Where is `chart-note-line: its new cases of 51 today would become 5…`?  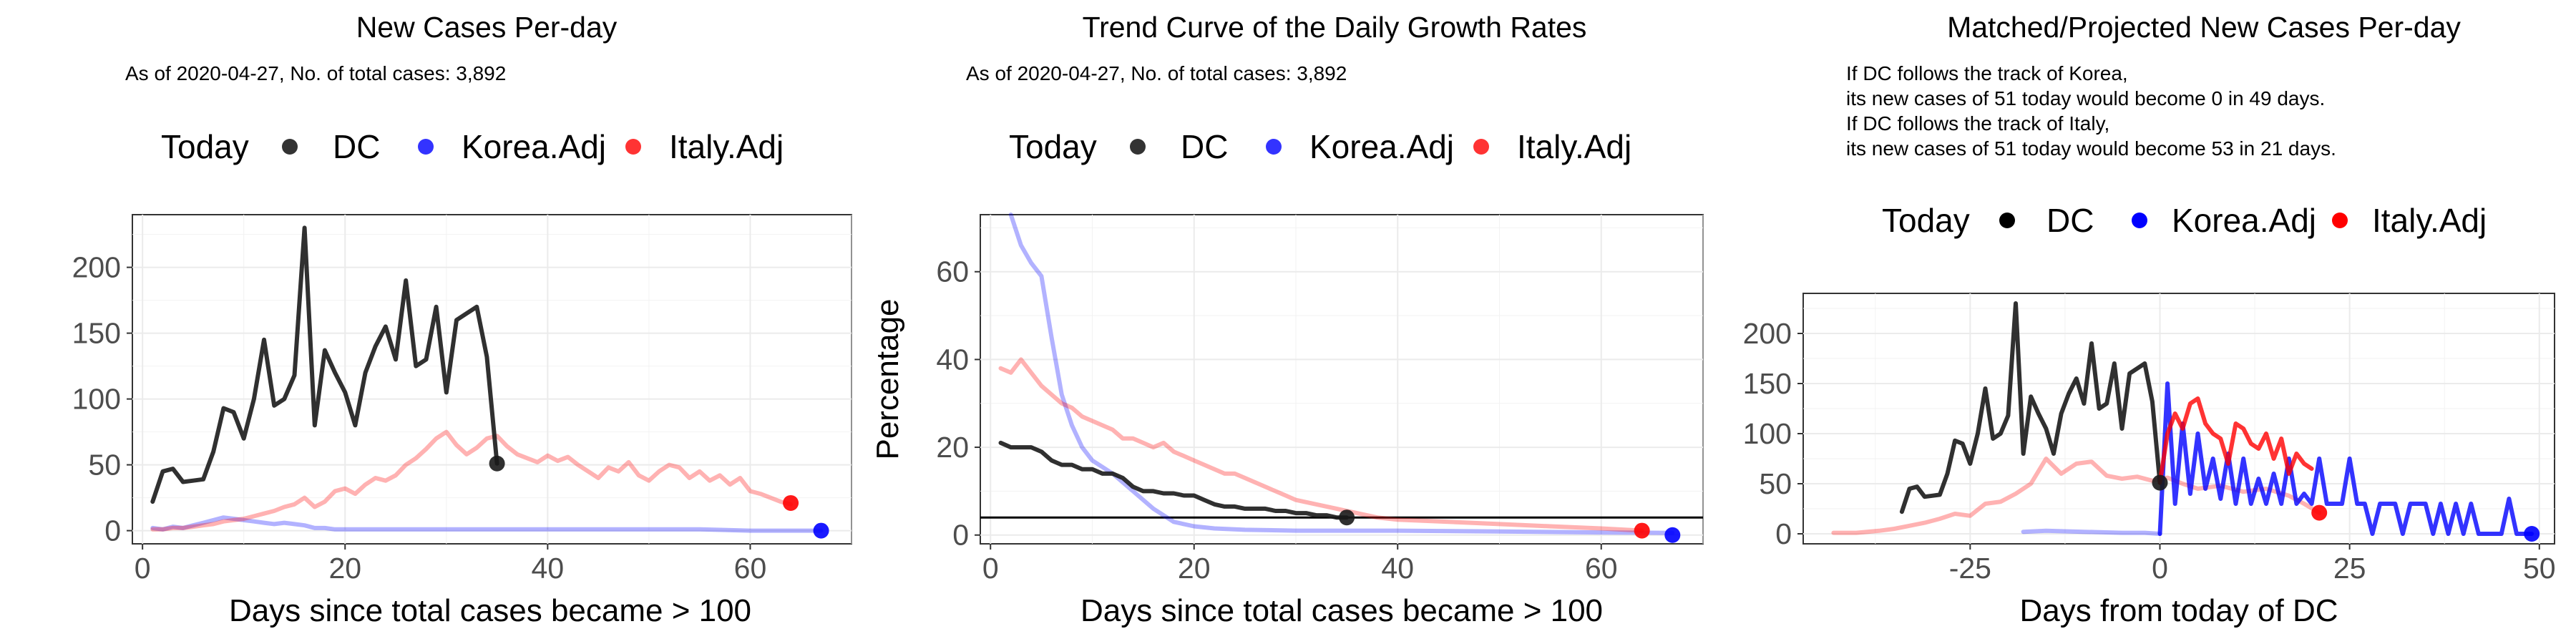 chart-note-line: its new cases of 51 today would become 5… is located at coordinates (2091, 148).